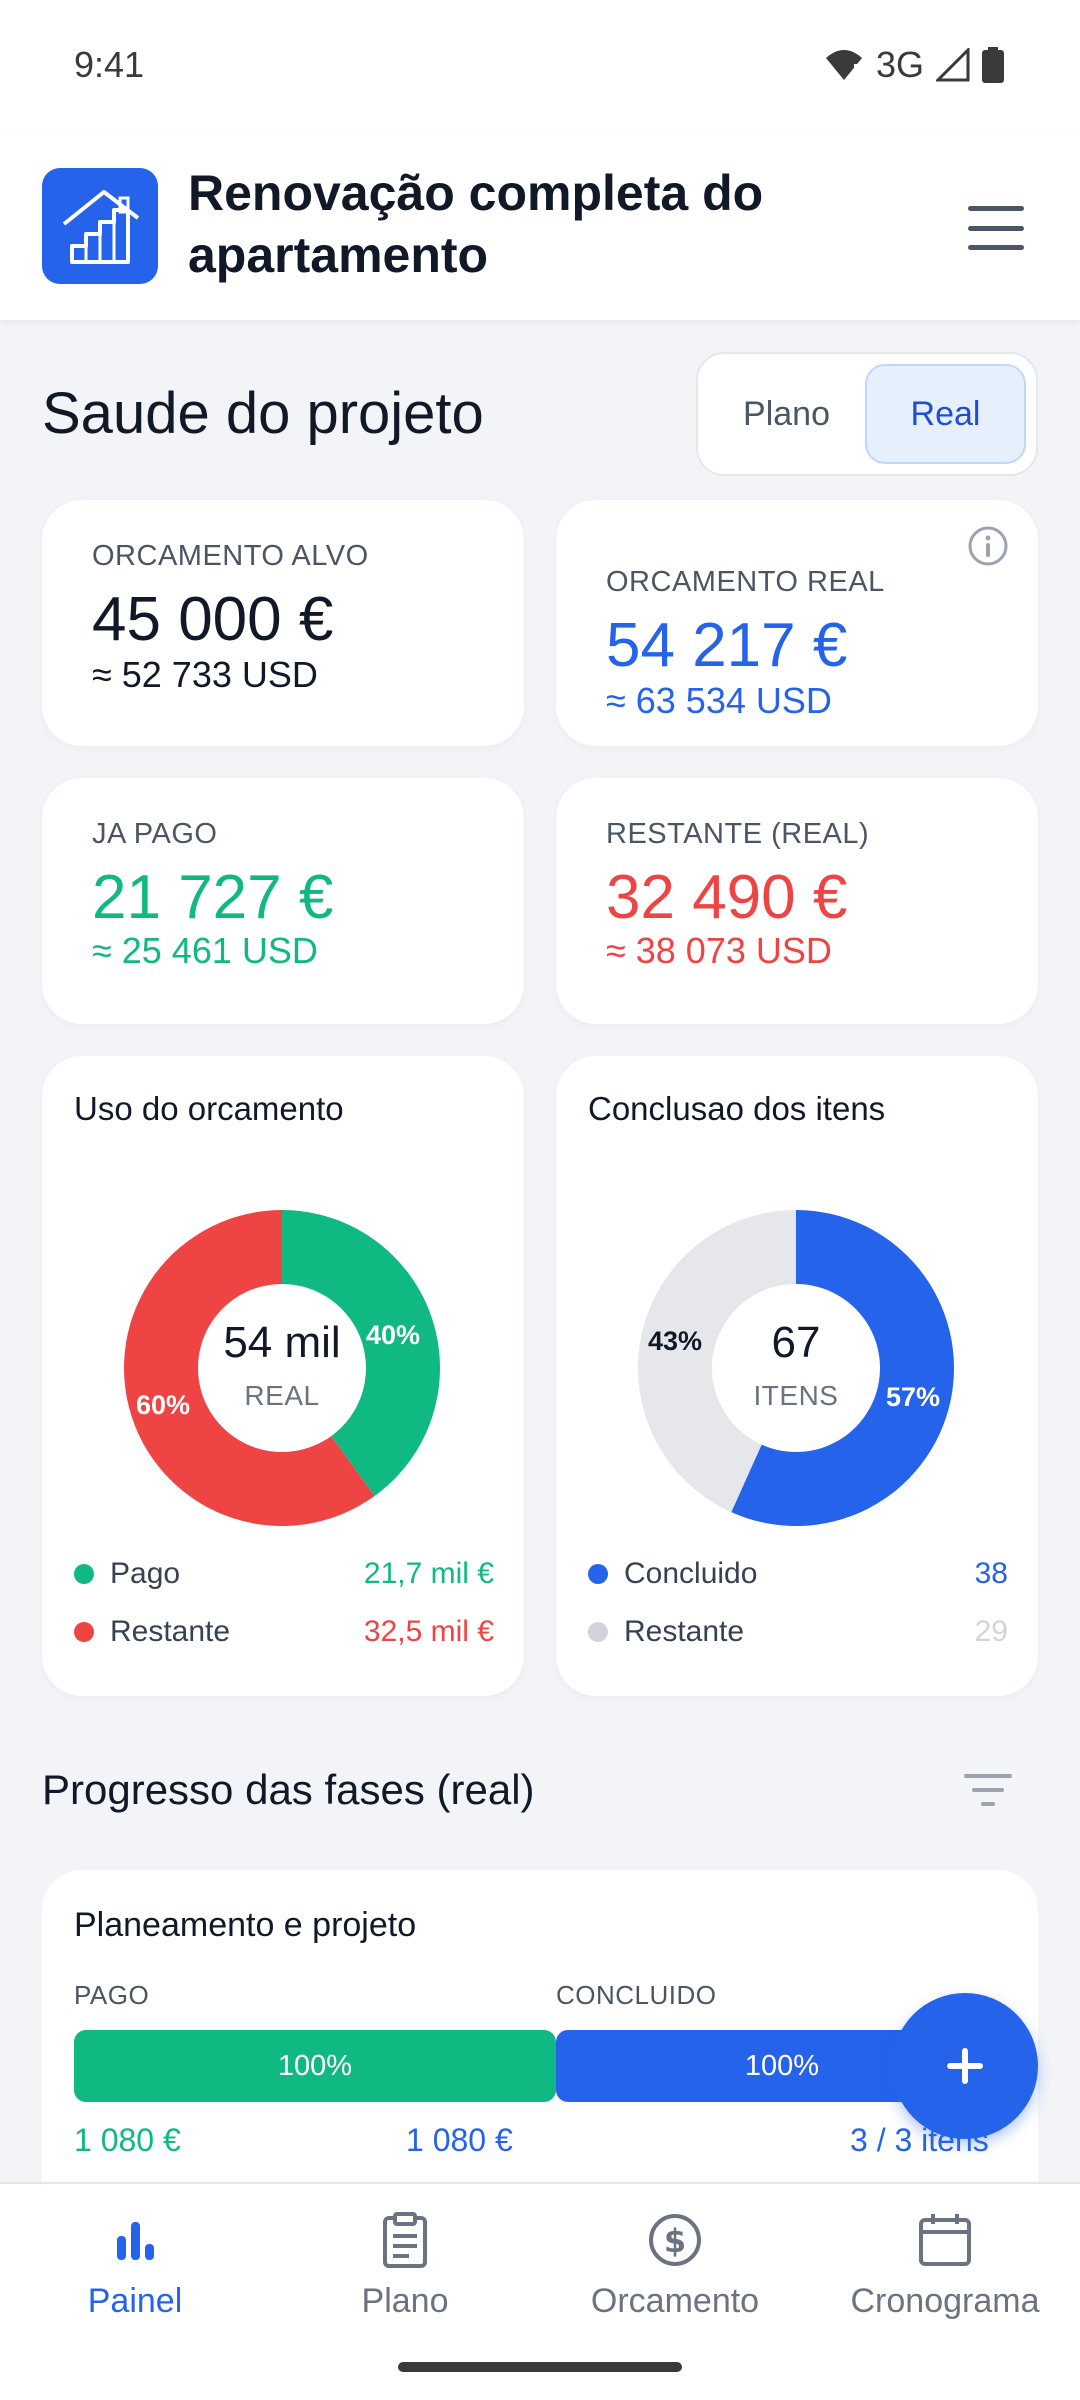 The width and height of the screenshot is (1080, 2400). I want to click on kpi-remaining-card: RESTANTE (REAL) 32 490 € ≈ 38 073 USD, so click(797, 901).